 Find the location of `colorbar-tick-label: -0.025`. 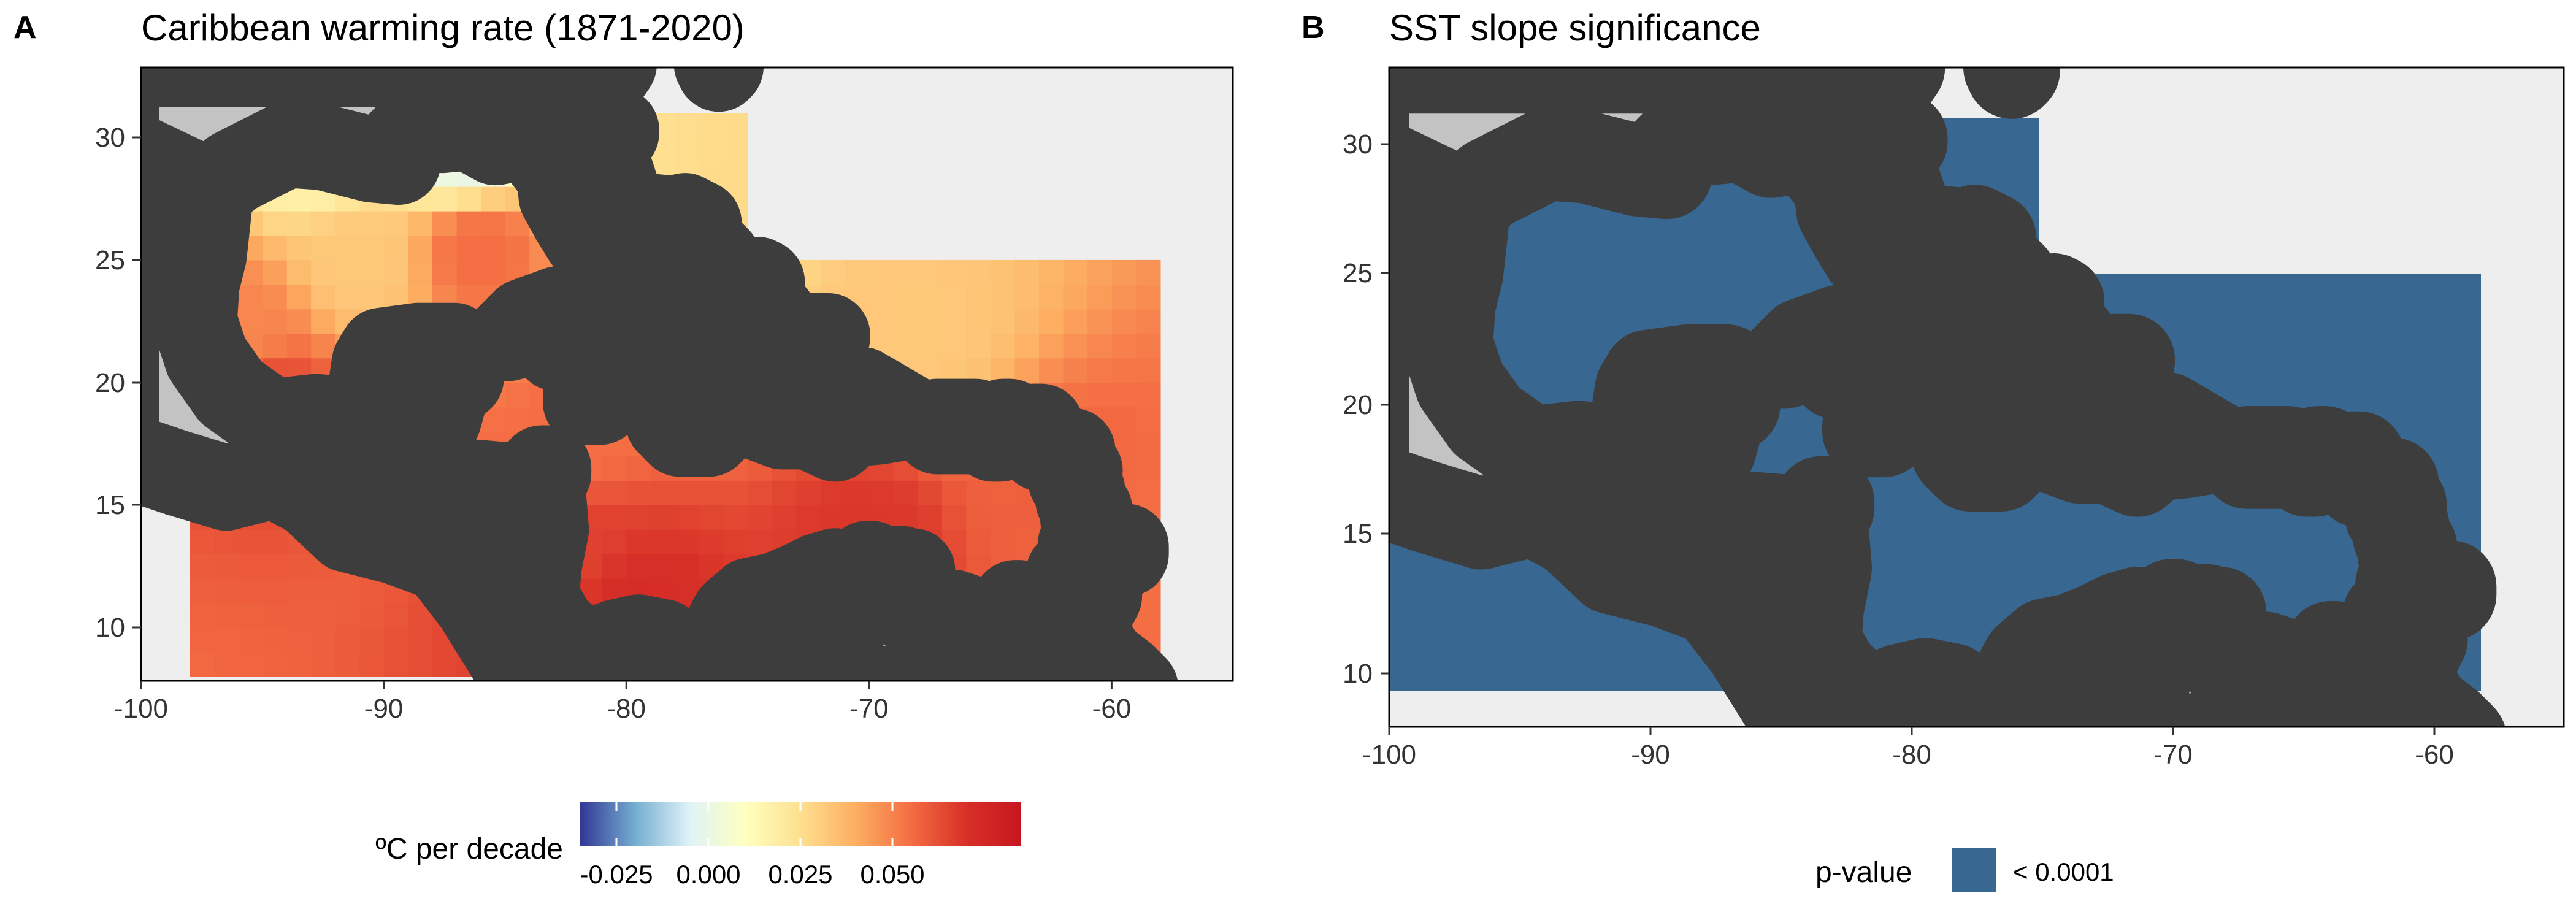

colorbar-tick-label: -0.025 is located at coordinates (616, 874).